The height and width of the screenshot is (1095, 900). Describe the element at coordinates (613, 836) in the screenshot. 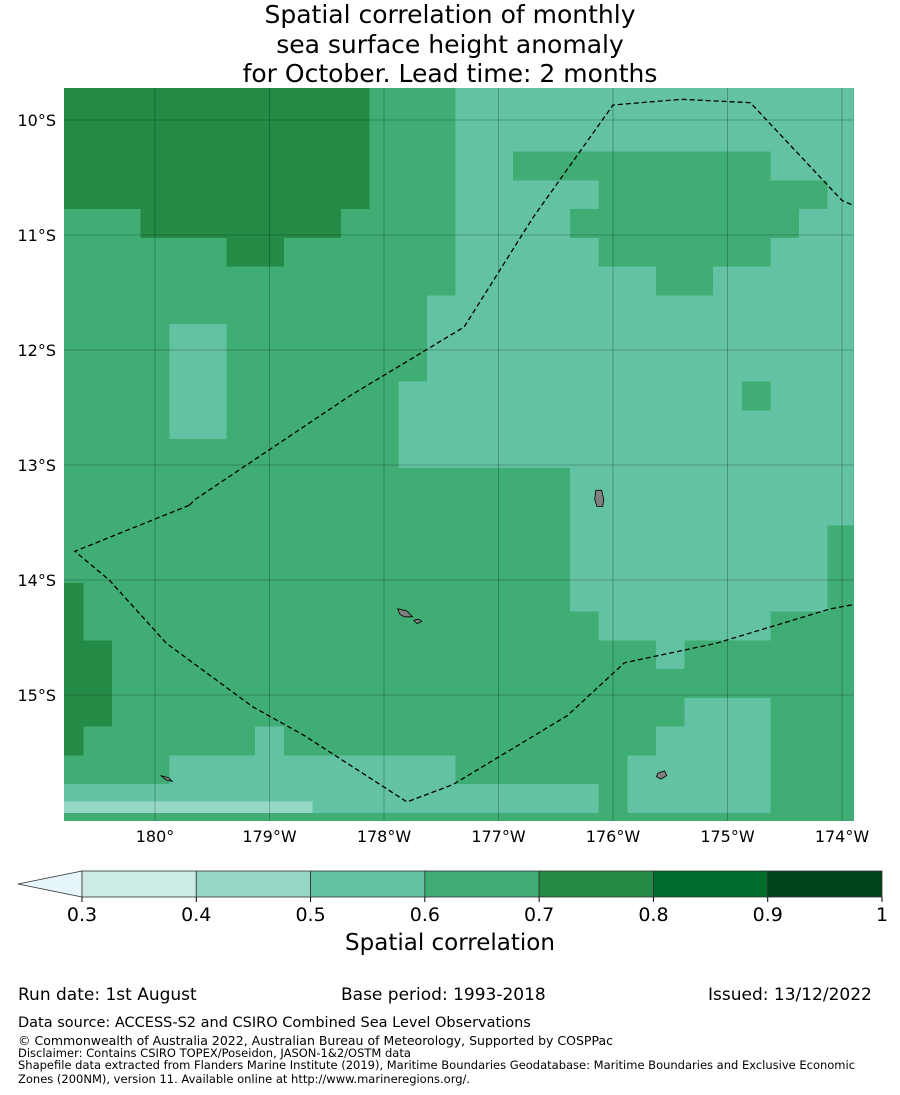

I see `lon-tick-label-4: 176°W` at that location.